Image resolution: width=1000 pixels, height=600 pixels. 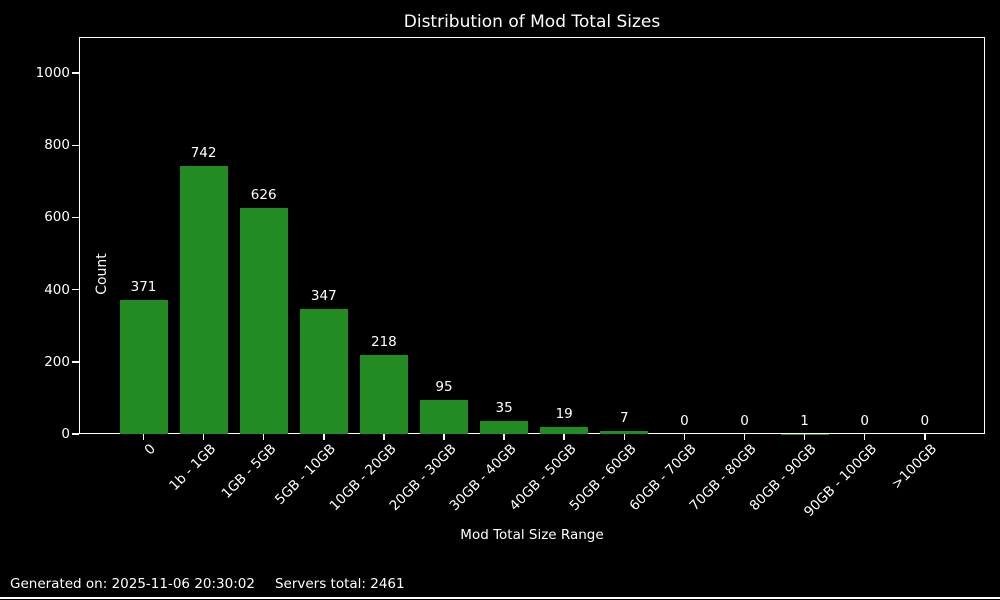 What do you see at coordinates (150, 450) in the screenshot?
I see `x-tick-label-text: 0` at bounding box center [150, 450].